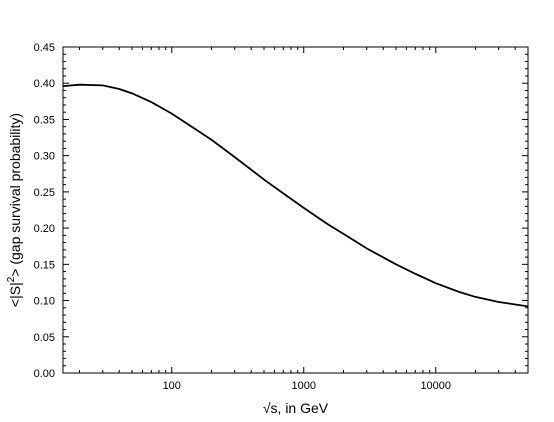 The height and width of the screenshot is (422, 554). Describe the element at coordinates (11, 279) in the screenshot. I see `y-axis-label-superscript: 2` at that location.